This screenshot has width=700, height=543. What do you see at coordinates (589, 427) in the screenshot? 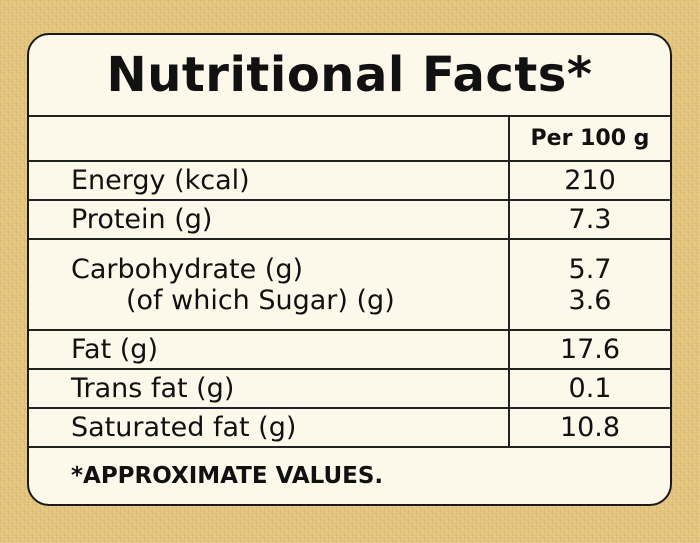
I see `row-value: 10.8` at bounding box center [589, 427].